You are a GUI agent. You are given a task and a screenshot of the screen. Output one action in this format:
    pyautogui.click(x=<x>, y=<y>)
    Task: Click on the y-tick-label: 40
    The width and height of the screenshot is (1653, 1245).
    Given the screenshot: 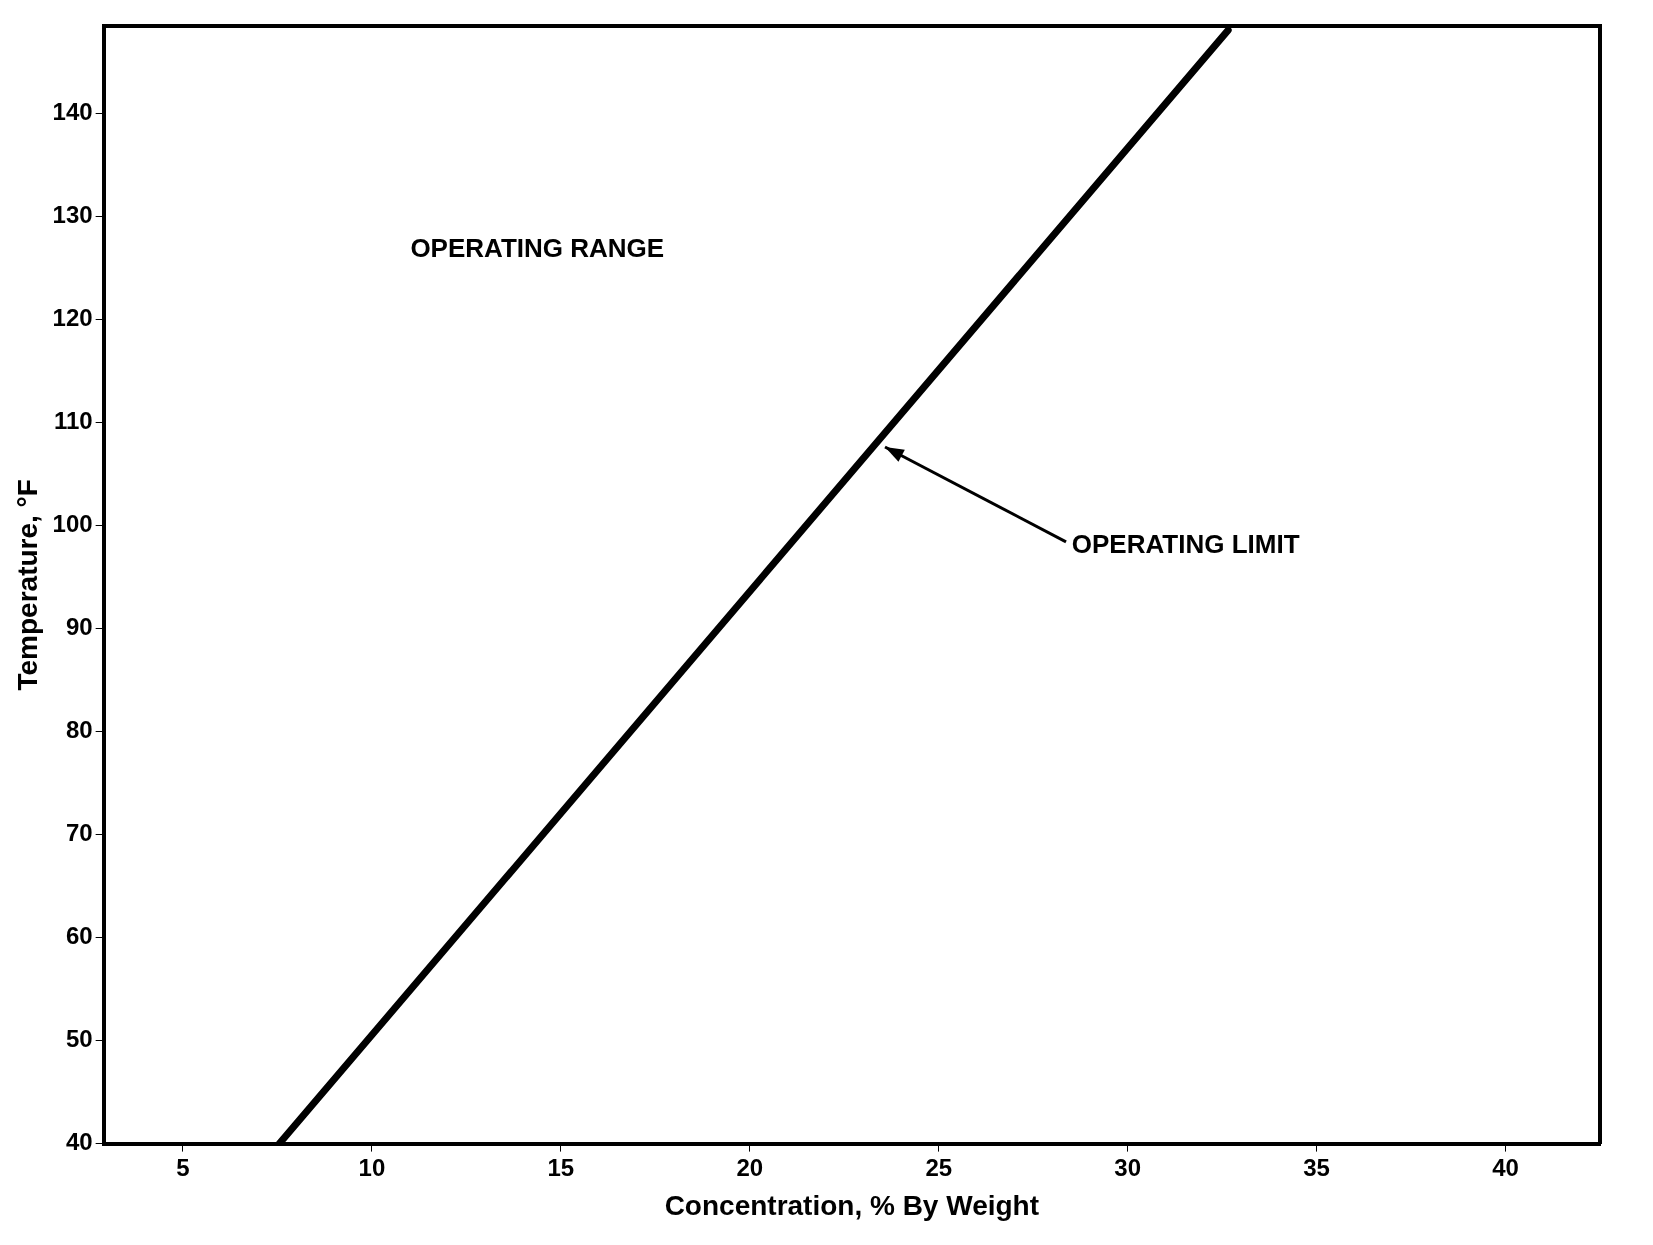 What is the action you would take?
    pyautogui.click(x=79, y=1142)
    